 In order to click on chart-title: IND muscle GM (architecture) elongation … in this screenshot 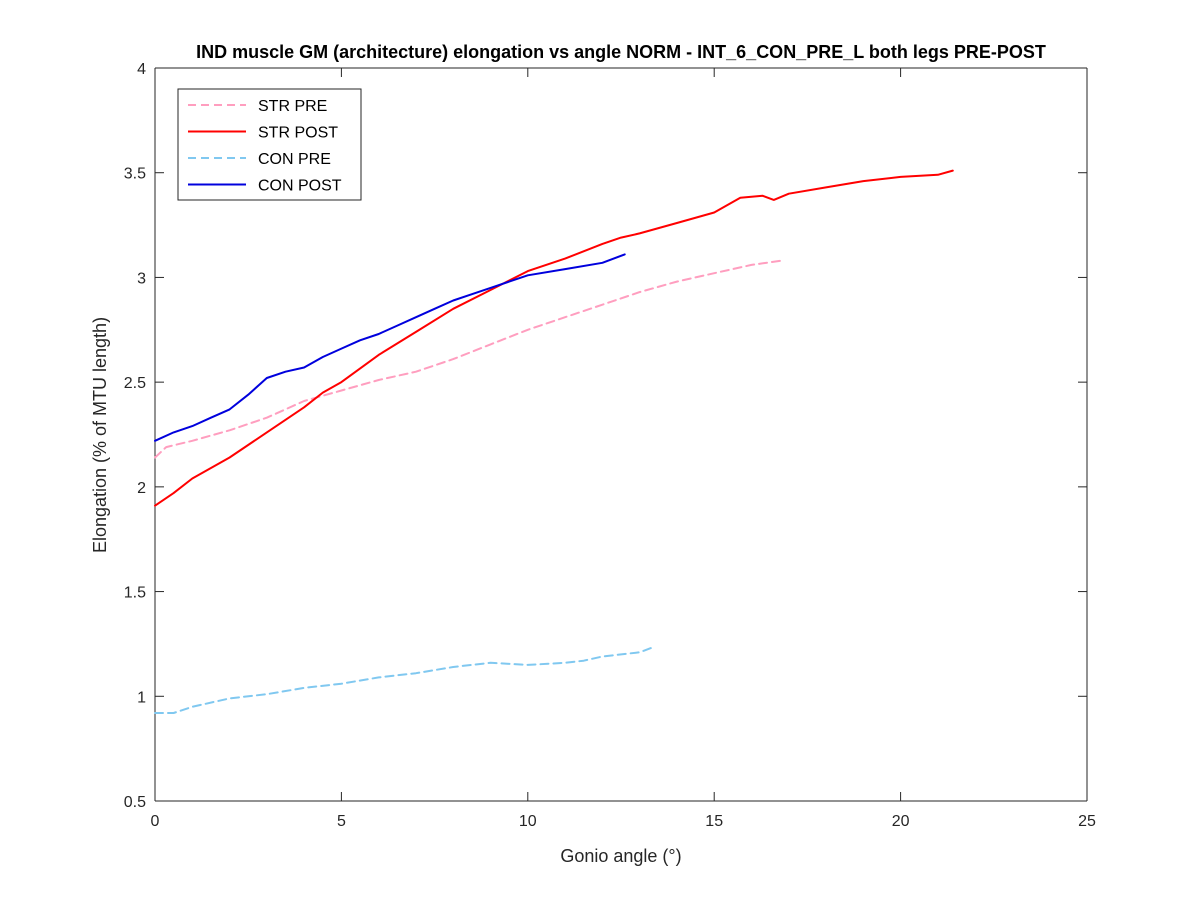, I will do `click(621, 52)`.